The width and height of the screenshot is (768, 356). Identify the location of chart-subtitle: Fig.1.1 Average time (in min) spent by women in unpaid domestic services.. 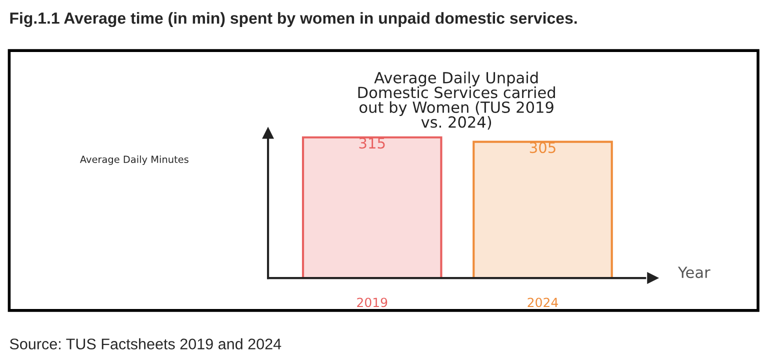
(293, 20).